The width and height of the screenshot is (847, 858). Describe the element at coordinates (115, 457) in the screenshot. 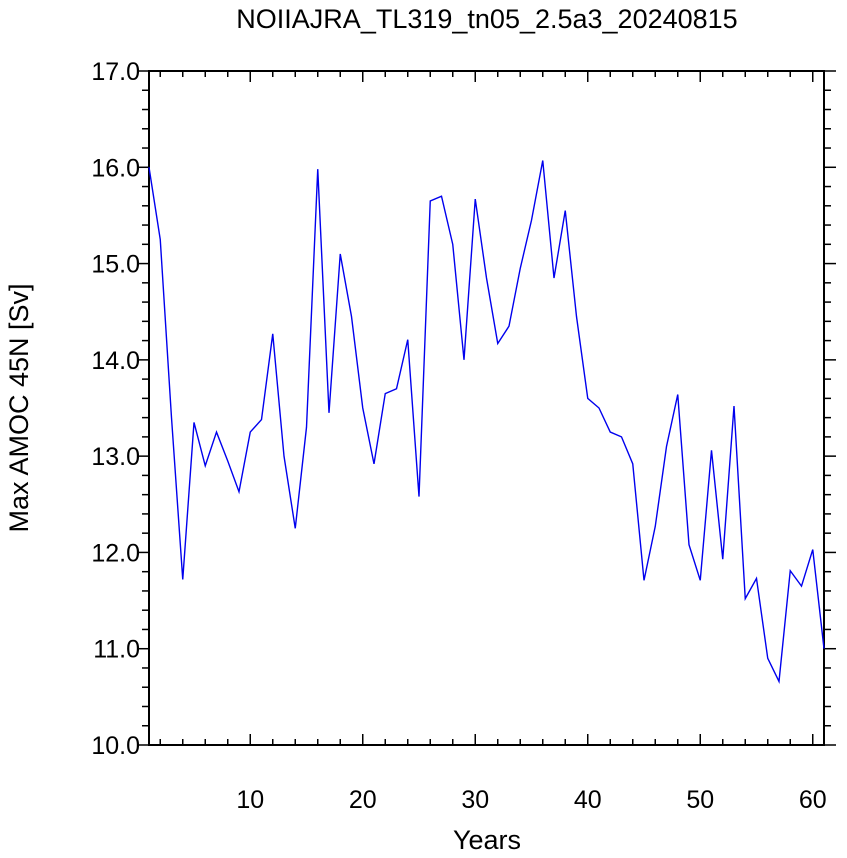

I see `y-tick-label: 13.0` at that location.